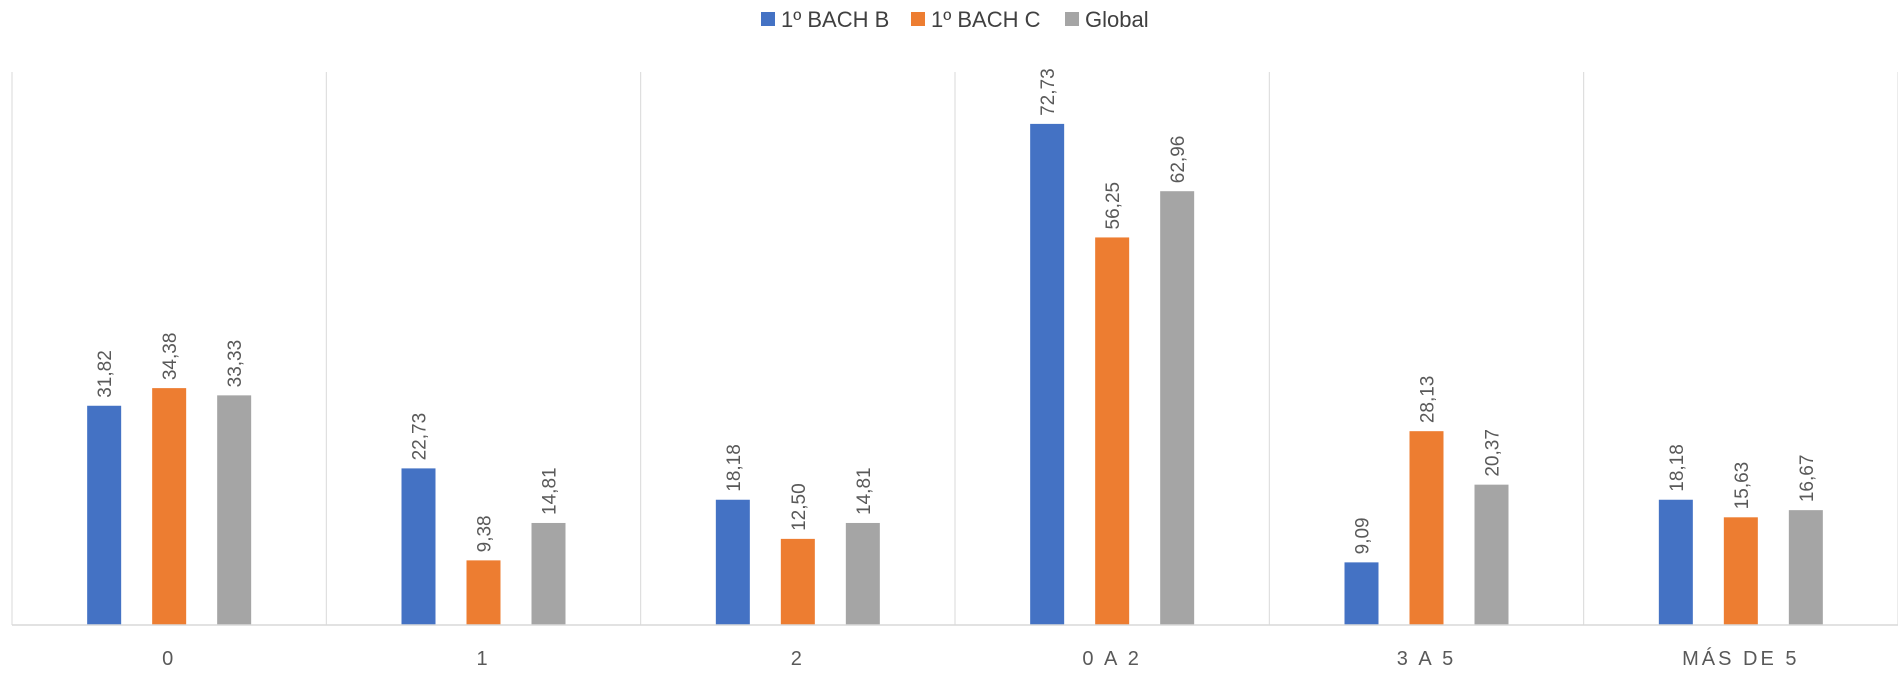 This screenshot has width=1898, height=677. Describe the element at coordinates (1048, 92) in the screenshot. I see `data-label: 72,73` at that location.